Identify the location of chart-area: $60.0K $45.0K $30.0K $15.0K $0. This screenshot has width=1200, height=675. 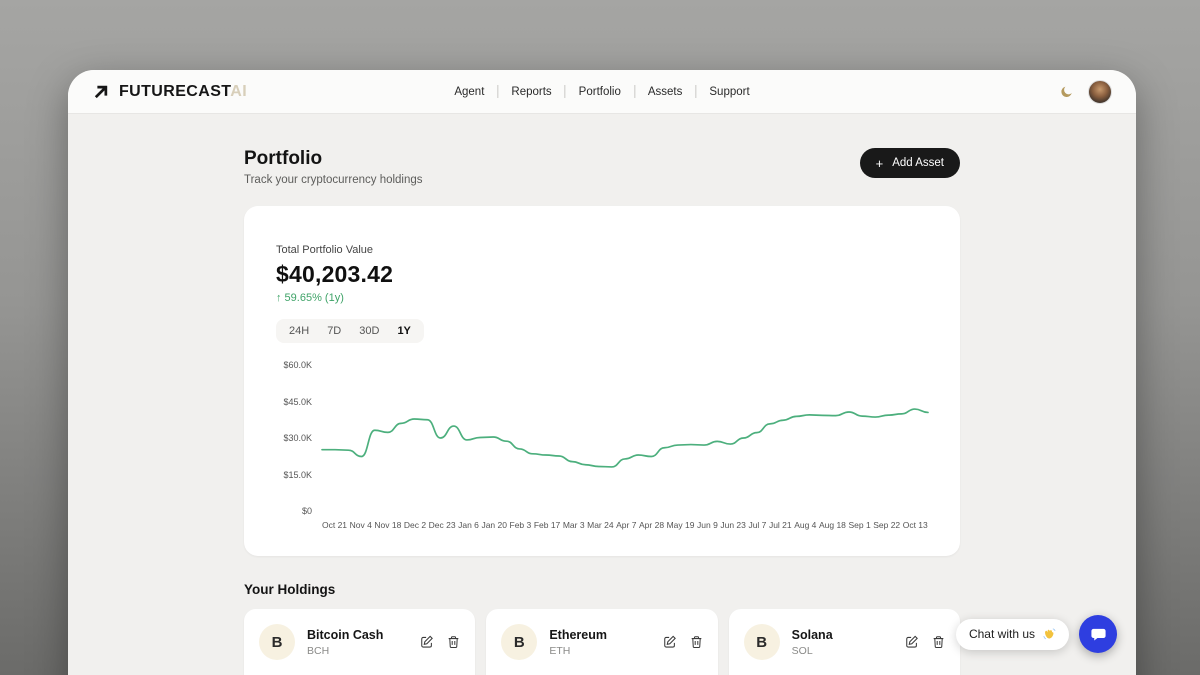
(602, 438).